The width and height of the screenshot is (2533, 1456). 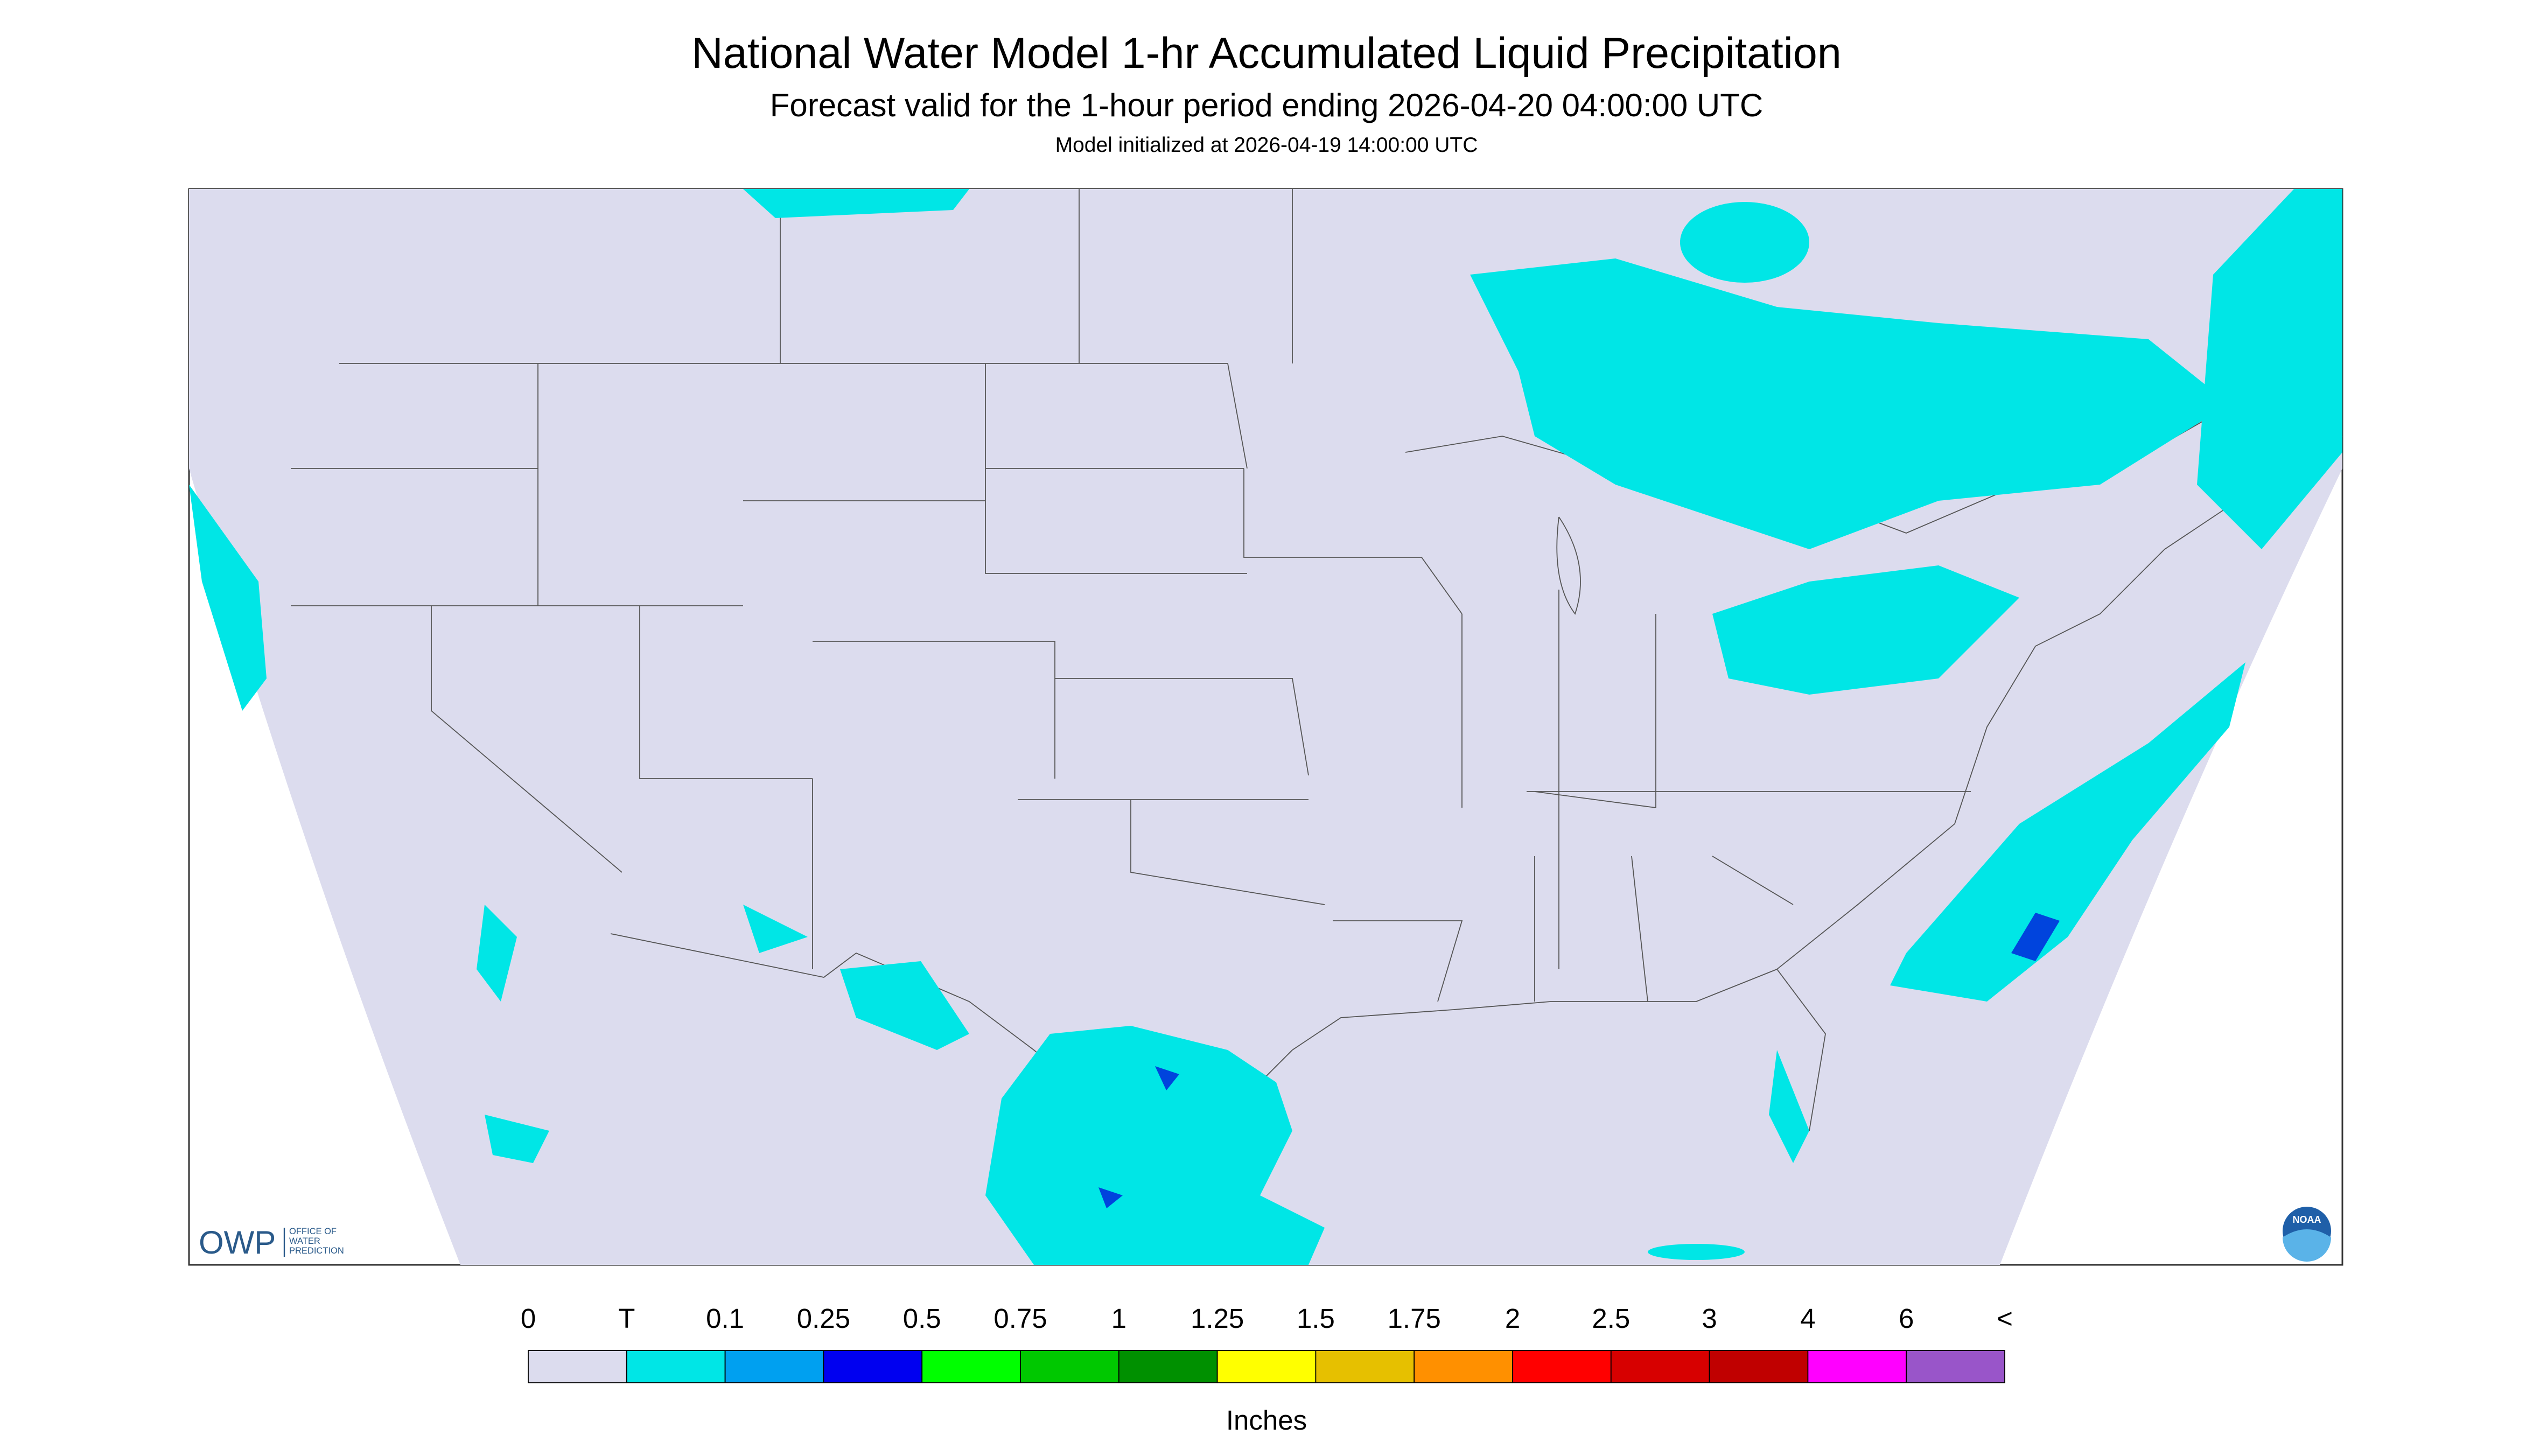 What do you see at coordinates (238, 1242) in the screenshot?
I see `owp-logo-text: OWP` at bounding box center [238, 1242].